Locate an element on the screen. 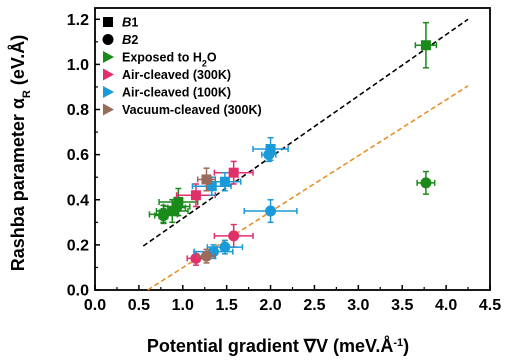 This screenshot has width=516, height=360. legend-label: B1 is located at coordinates (130, 22).